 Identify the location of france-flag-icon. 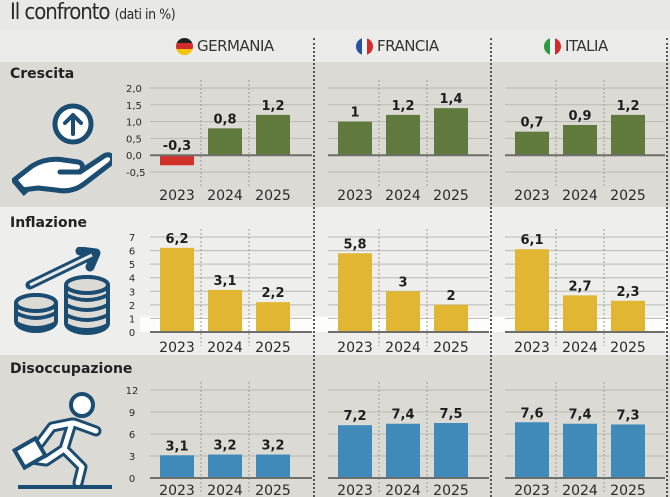
(364, 46).